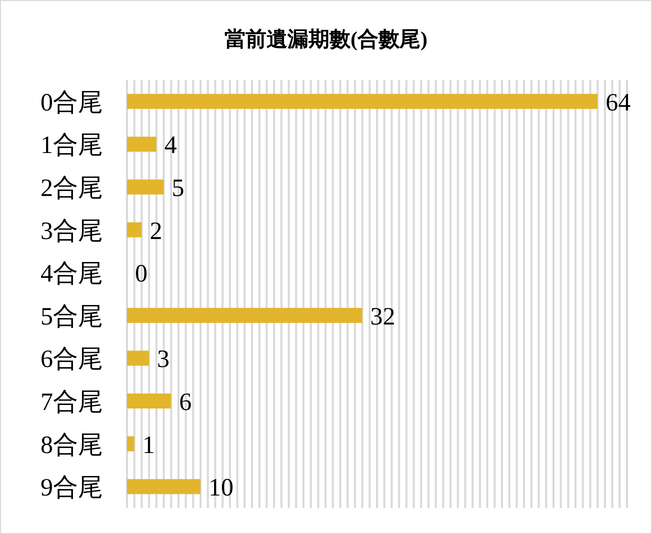  Describe the element at coordinates (221, 488) in the screenshot. I see `data-label: 10` at that location.